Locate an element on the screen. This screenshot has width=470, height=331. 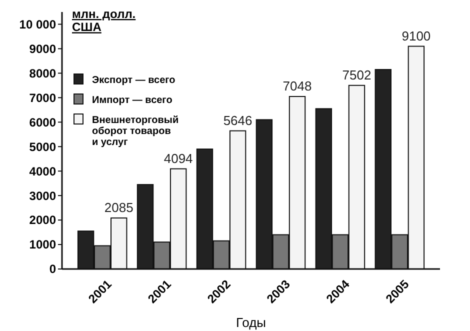
y-tick-label: 8000 is located at coordinates (42, 73).